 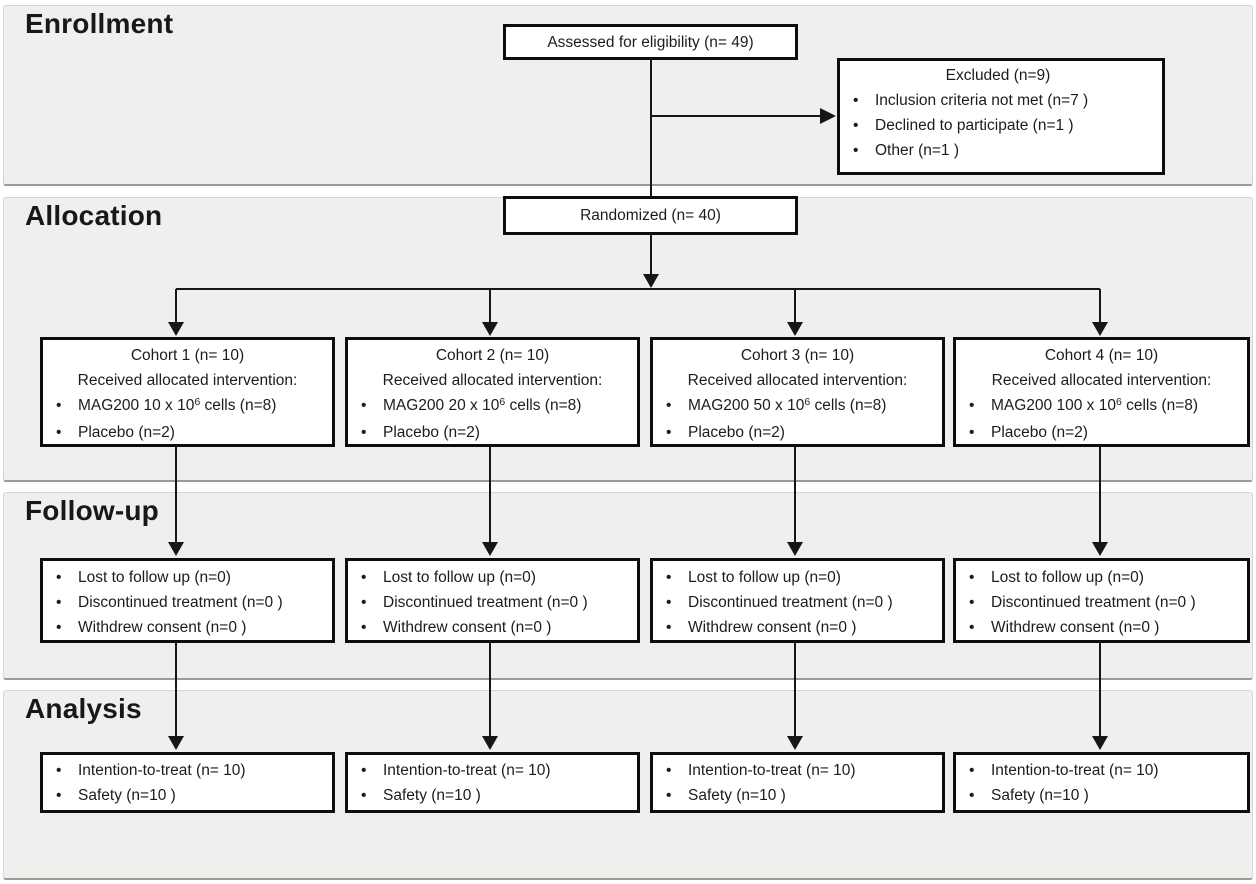 What do you see at coordinates (797, 355) in the screenshot?
I see `cohort-title: Cohort 3 (n= 10)` at bounding box center [797, 355].